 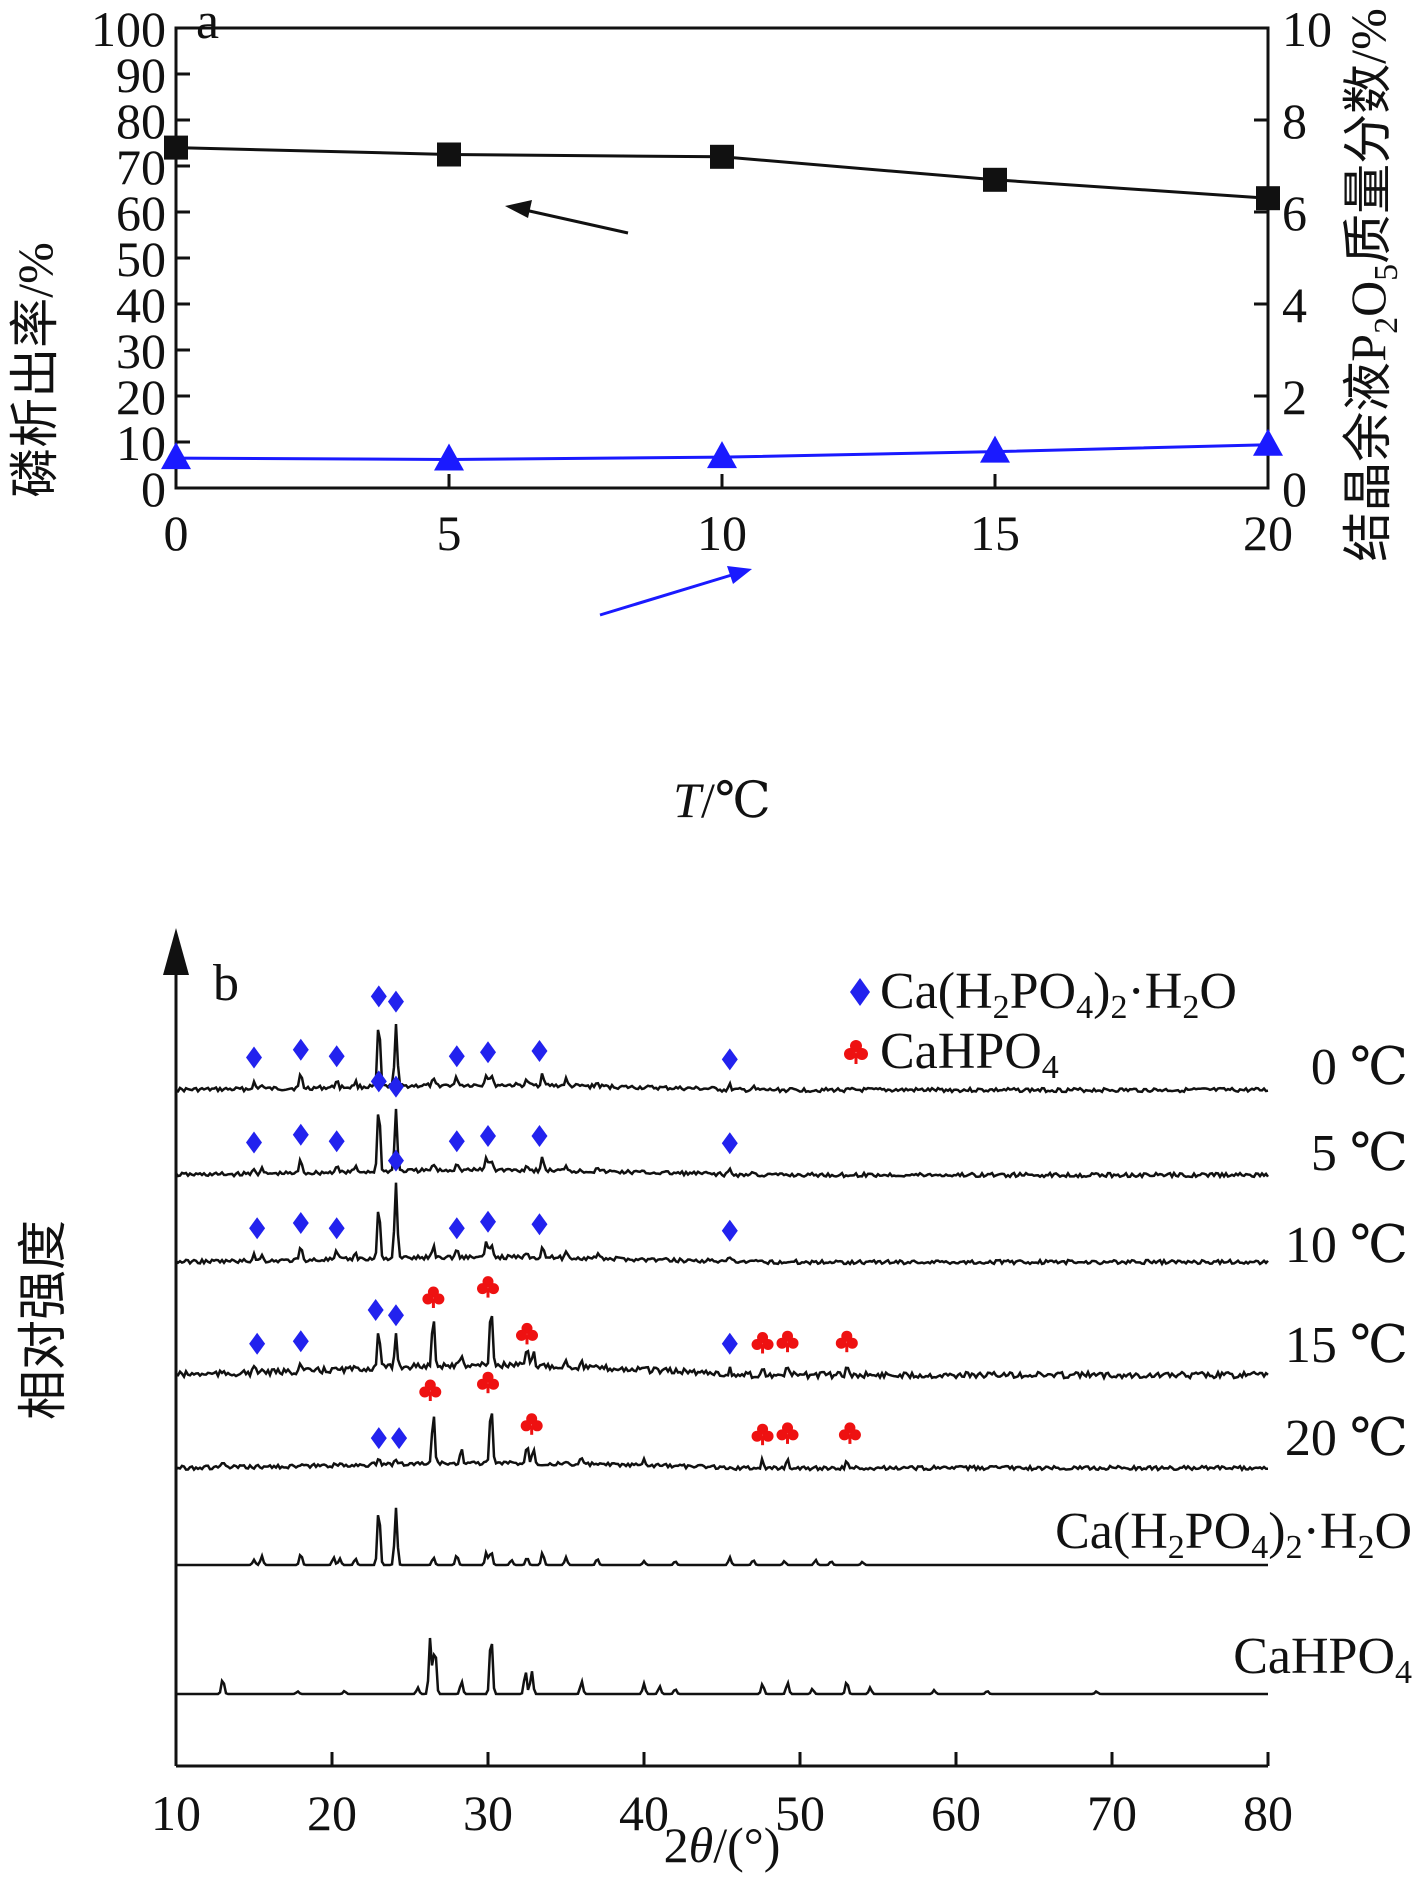 I want to click on panel-a-right-y-ticks: 0 2 4 6 8 10, so click(x=1293, y=259).